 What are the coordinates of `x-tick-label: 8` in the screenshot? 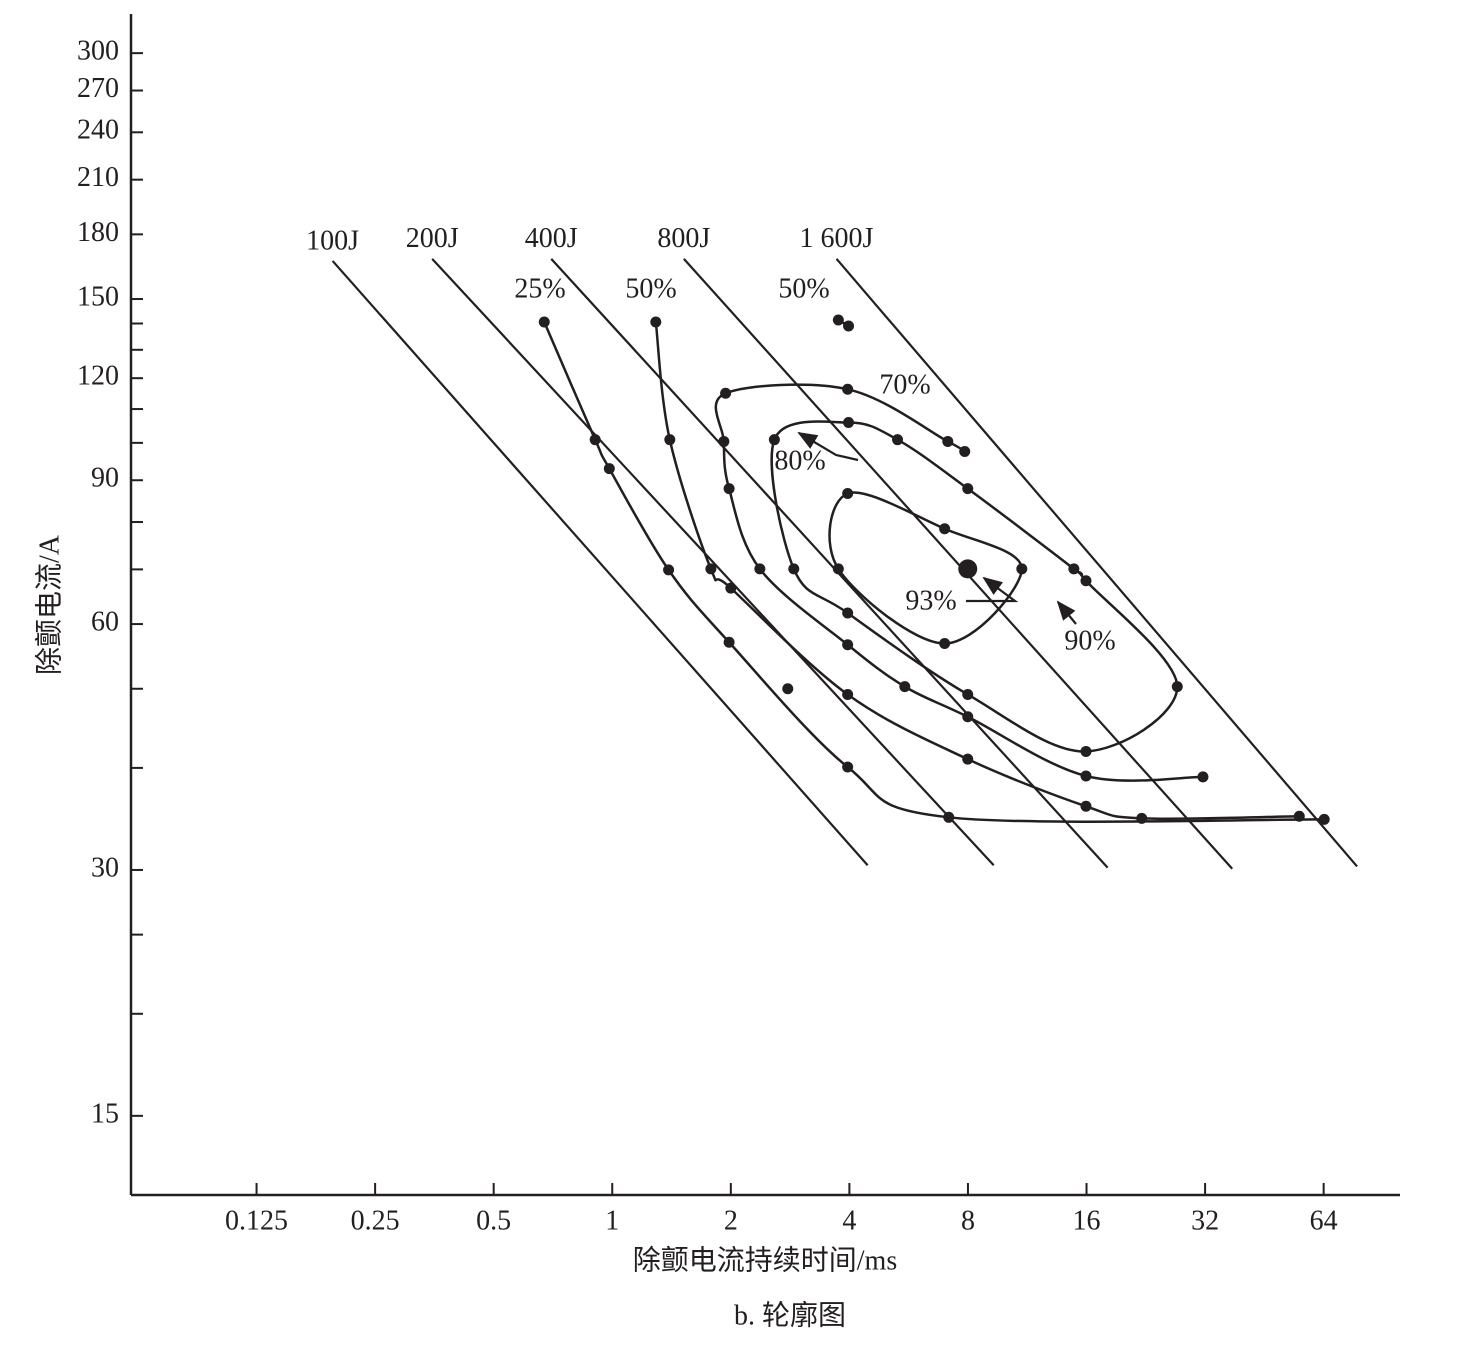 It's located at (968, 1220).